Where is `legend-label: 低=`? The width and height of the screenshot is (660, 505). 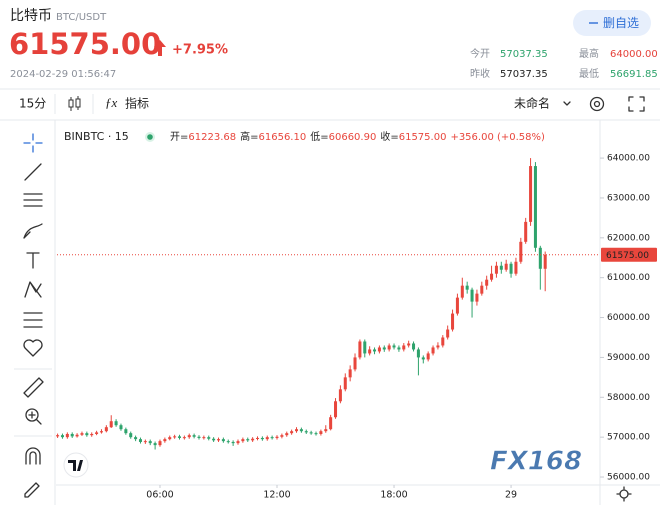
legend-label: 低= is located at coordinates (319, 136).